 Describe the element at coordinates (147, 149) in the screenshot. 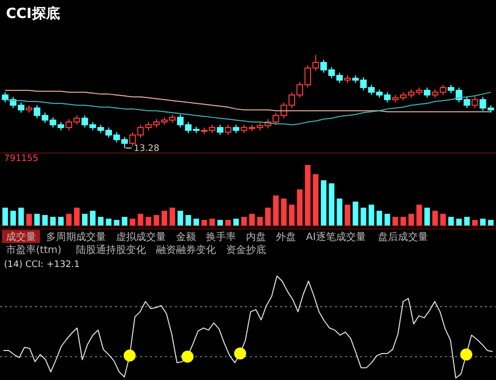

I see `annotation: 13.28` at that location.